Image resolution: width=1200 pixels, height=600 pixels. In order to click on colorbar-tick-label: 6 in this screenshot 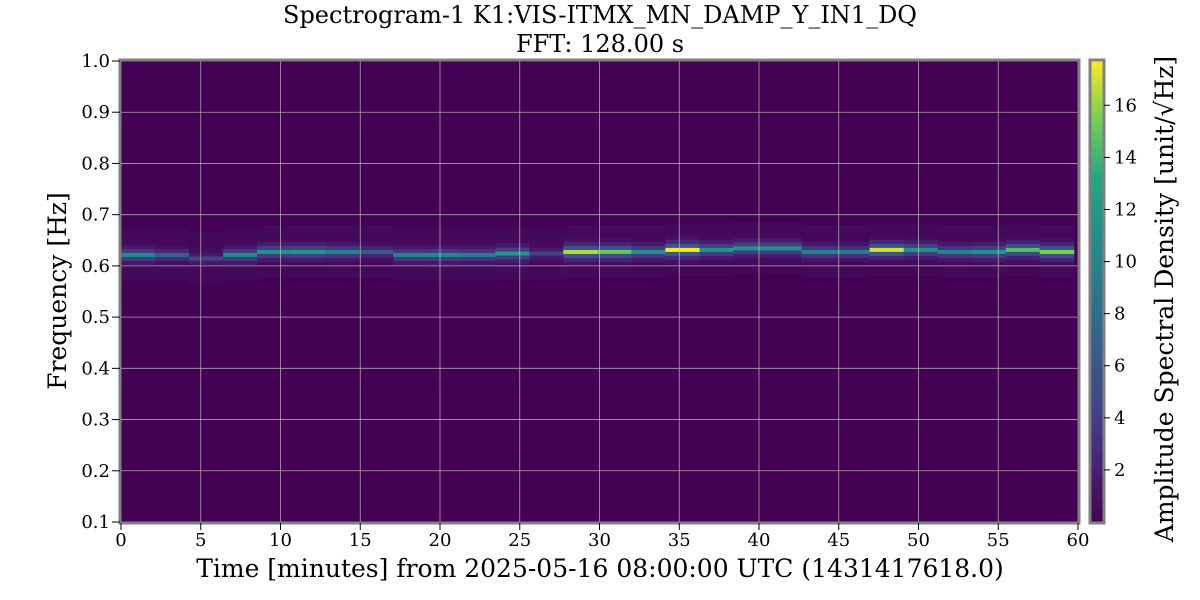, I will do `click(1119, 366)`.